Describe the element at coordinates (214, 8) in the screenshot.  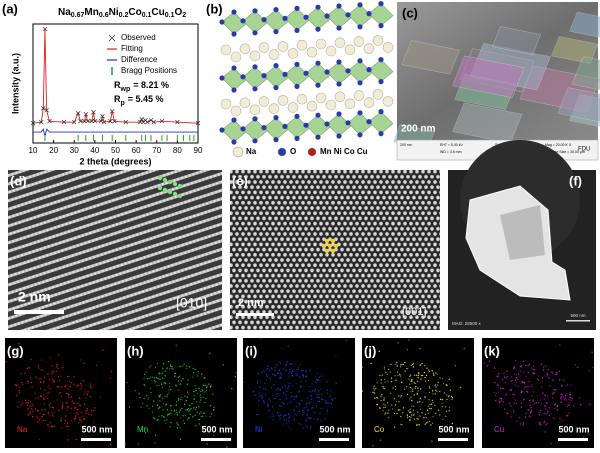
I see `panel-label: (b)` at that location.